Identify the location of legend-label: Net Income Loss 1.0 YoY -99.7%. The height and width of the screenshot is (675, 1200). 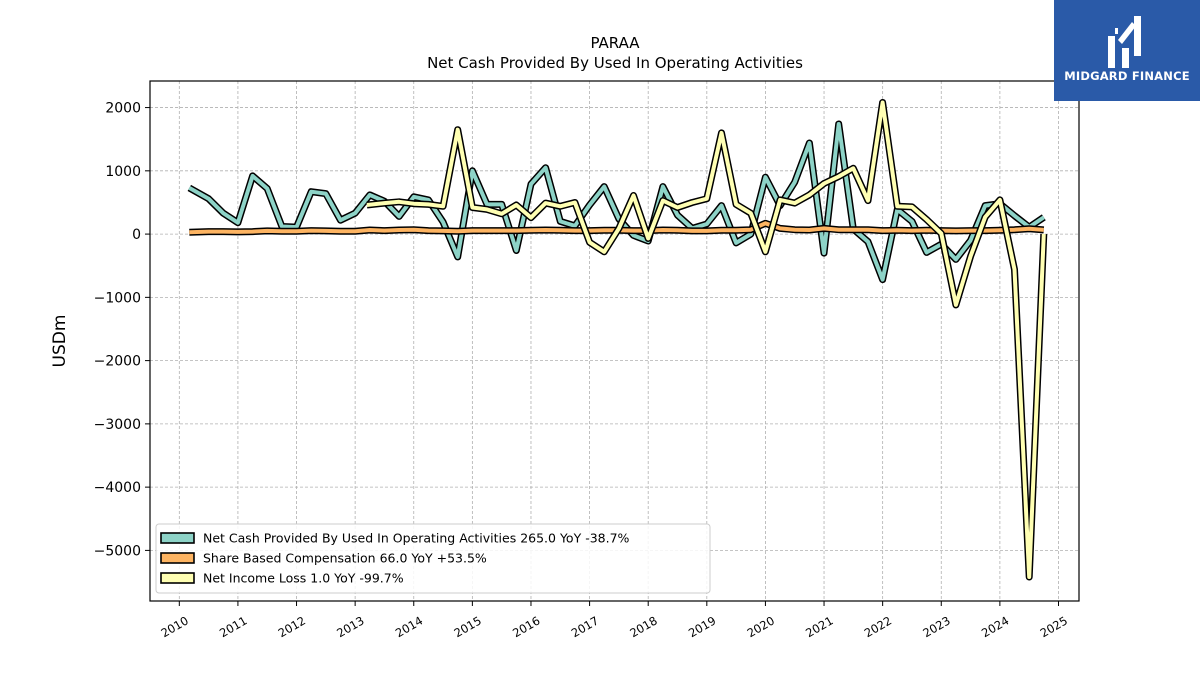
(303, 578).